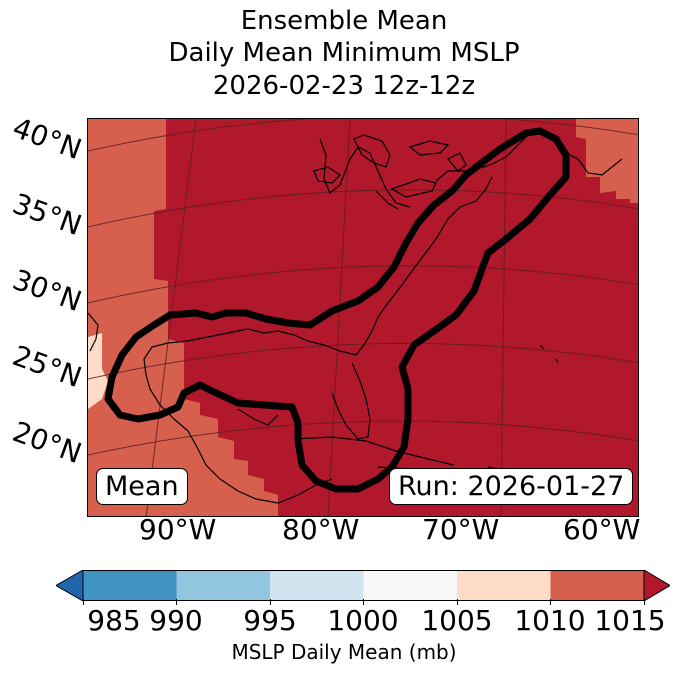  What do you see at coordinates (602, 529) in the screenshot?
I see `lon-label-60w: 60°W` at bounding box center [602, 529].